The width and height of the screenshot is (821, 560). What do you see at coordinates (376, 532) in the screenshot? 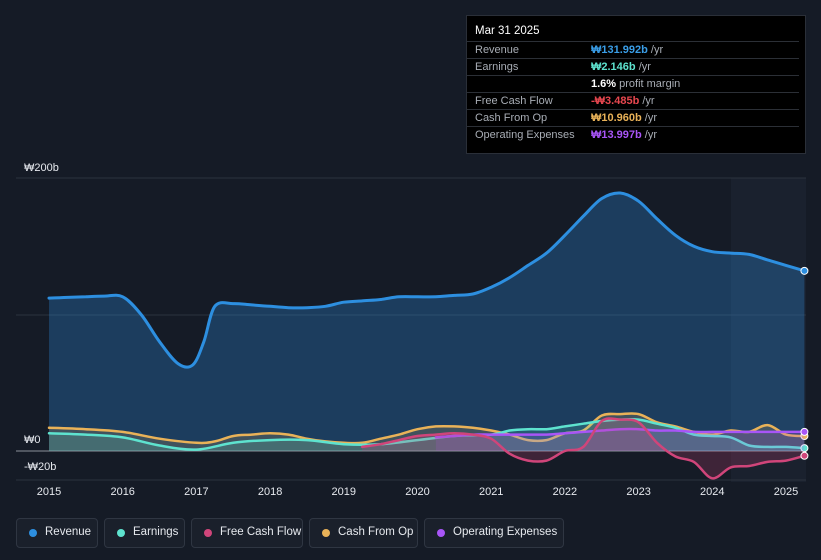
I see `legend-label: Cash From Op` at bounding box center [376, 532].